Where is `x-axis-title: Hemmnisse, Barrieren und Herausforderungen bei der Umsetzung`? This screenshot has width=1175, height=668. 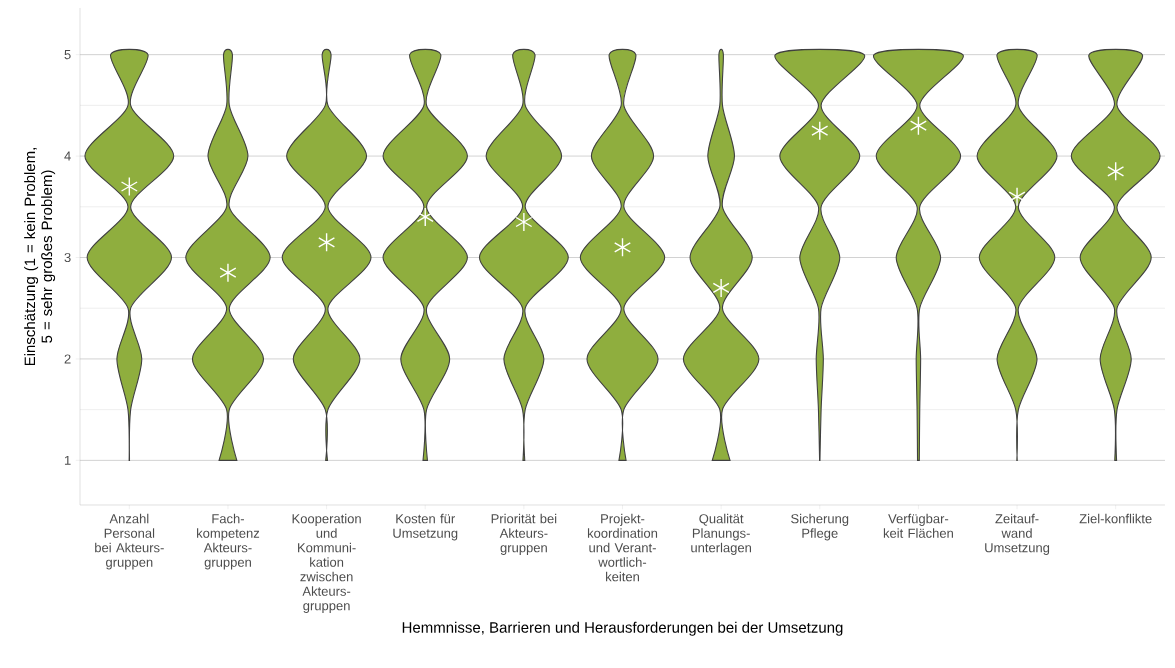
x-axis-title: Hemmnisse, Barrieren und Herausforderungen bei der Umsetzung is located at coordinates (622, 628).